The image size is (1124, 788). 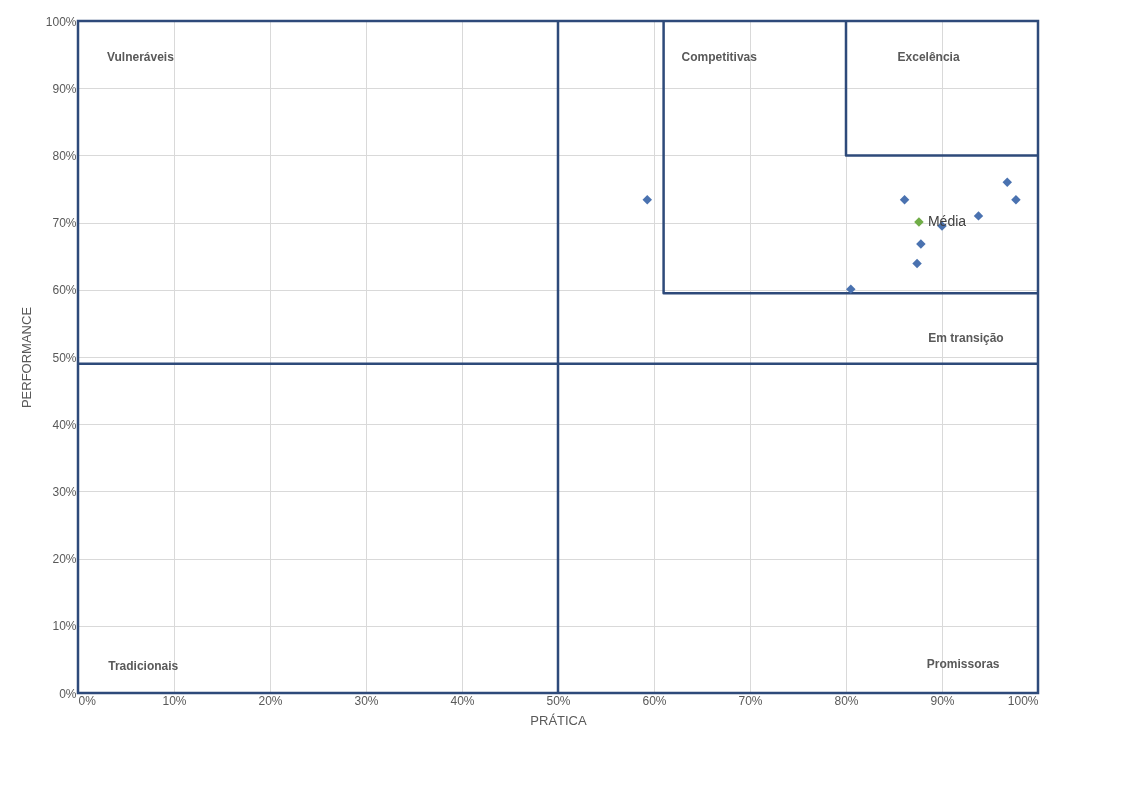 What do you see at coordinates (64, 491) in the screenshot?
I see `y-tick-label: 30%` at bounding box center [64, 491].